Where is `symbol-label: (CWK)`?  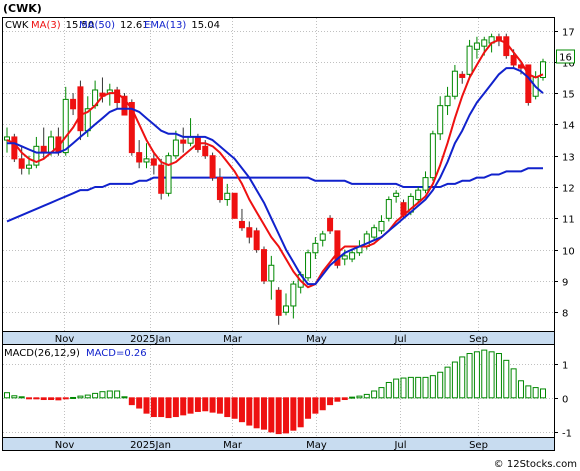
symbol-label: (CWK) is located at coordinates (22, 8).